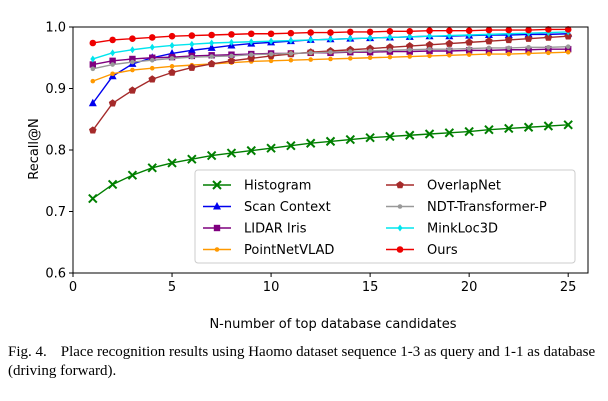  What do you see at coordinates (330, 36) in the screenshot?
I see `series-ours` at bounding box center [330, 36].